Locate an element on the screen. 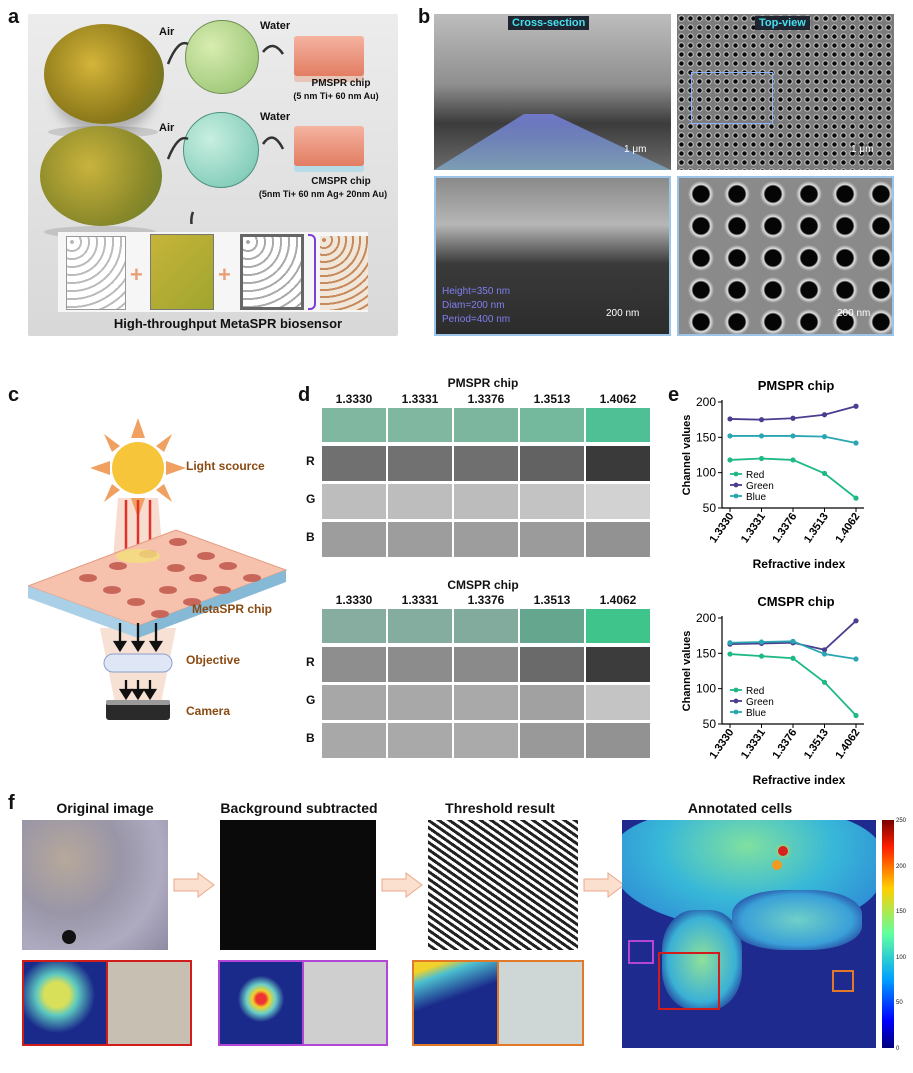  panel-d-label: d is located at coordinates (304, 395).